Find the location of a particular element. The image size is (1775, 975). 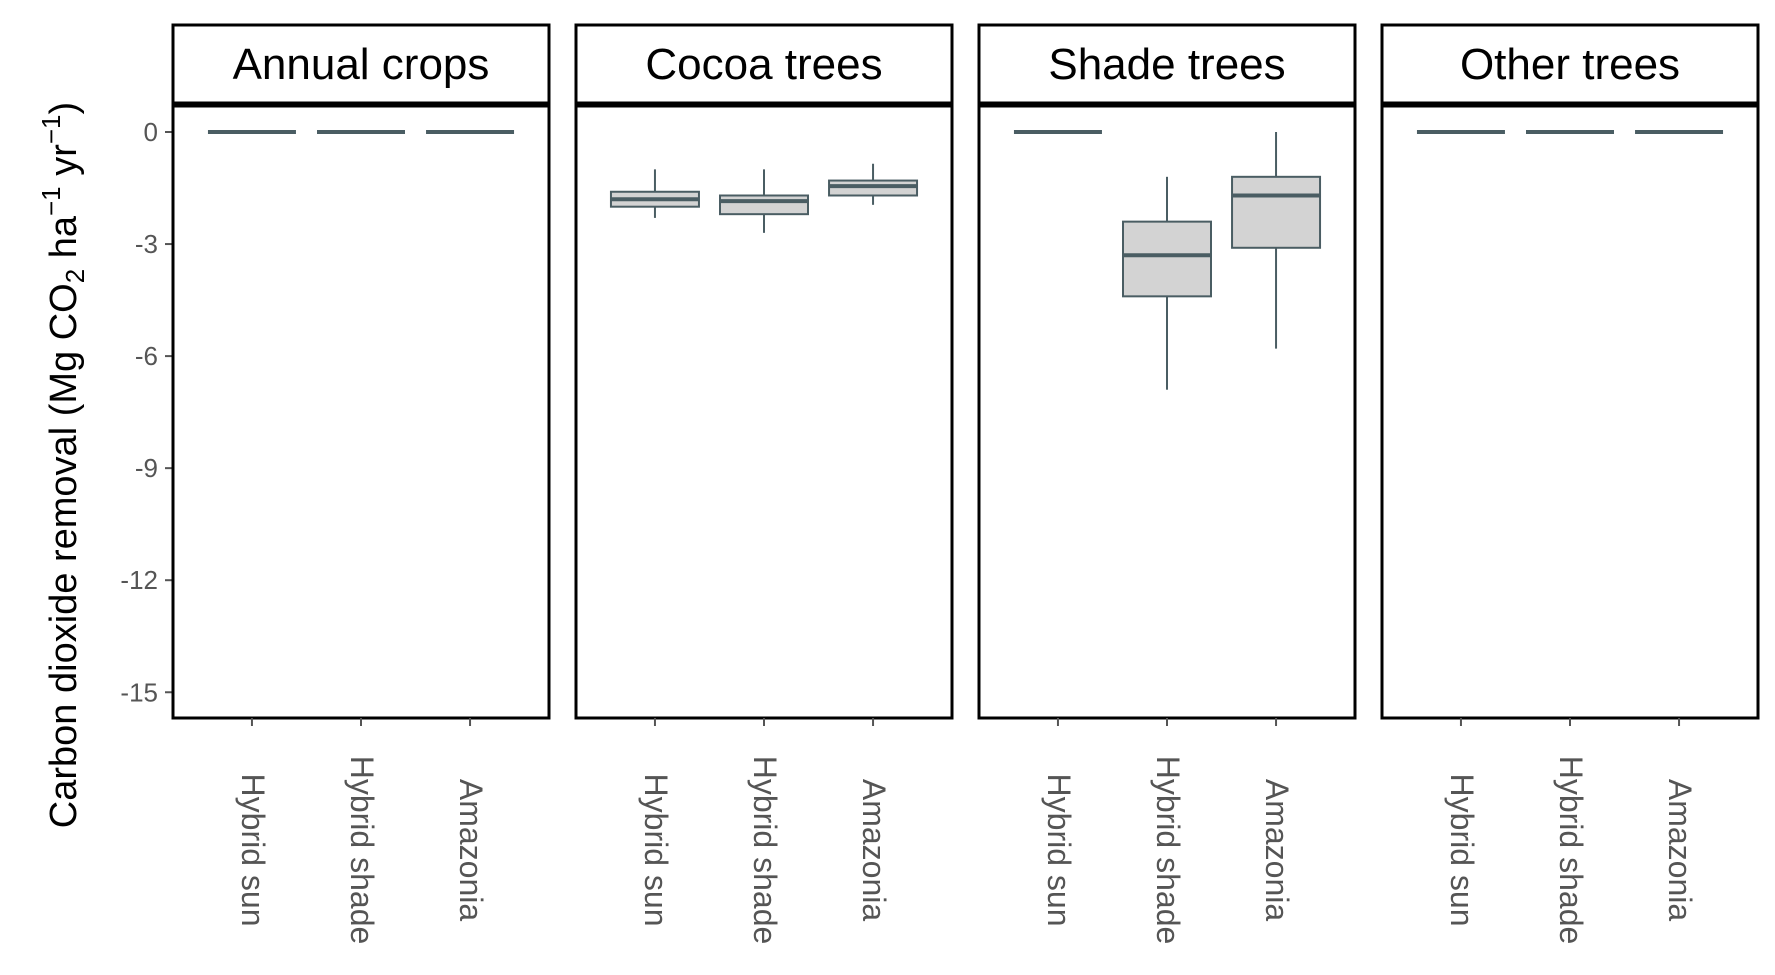

y-title-close: ) is located at coordinates (64, 108).